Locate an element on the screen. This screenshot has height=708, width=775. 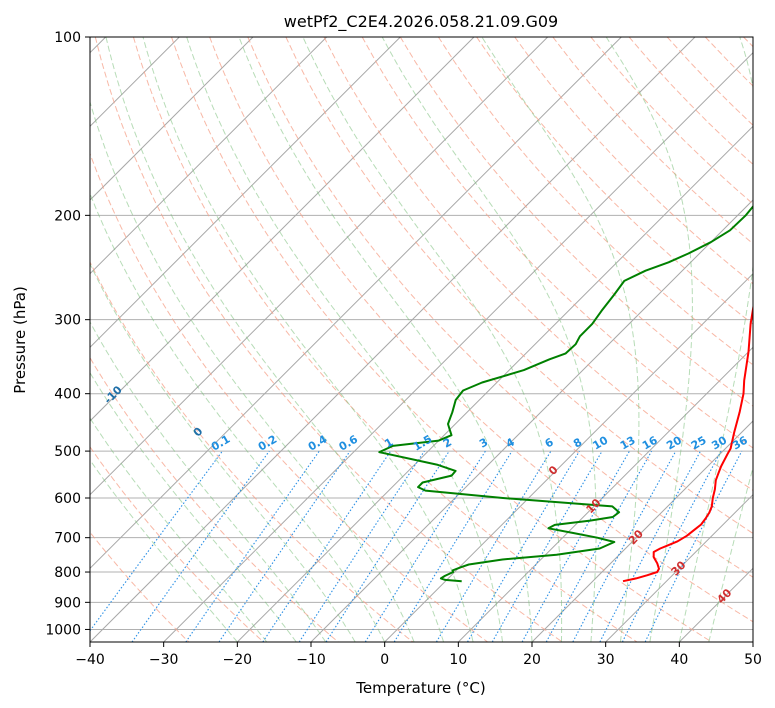
y-tick-label: 300 is located at coordinates (67, 321).